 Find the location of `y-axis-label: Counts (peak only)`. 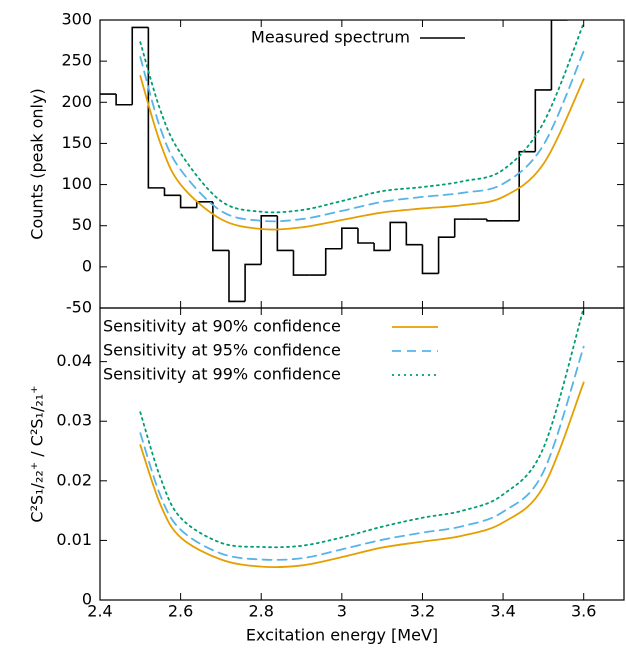

y-axis-label: Counts (peak only) is located at coordinates (37, 163).